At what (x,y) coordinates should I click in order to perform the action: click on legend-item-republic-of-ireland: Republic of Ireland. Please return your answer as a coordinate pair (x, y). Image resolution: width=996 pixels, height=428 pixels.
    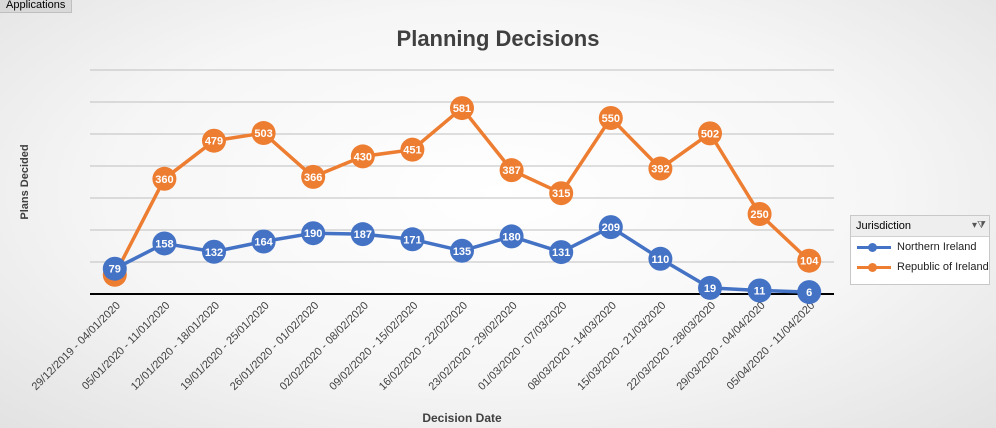
    Looking at the image, I should click on (920, 267).